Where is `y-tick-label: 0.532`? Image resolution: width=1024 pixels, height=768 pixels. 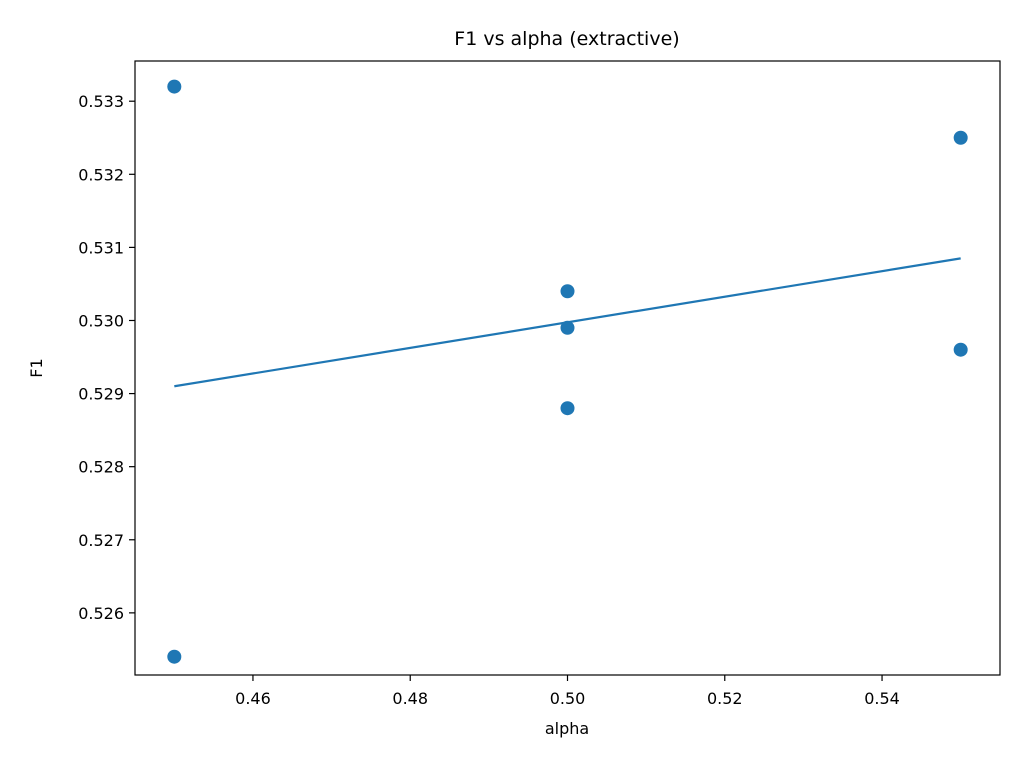 y-tick-label: 0.532 is located at coordinates (101, 174).